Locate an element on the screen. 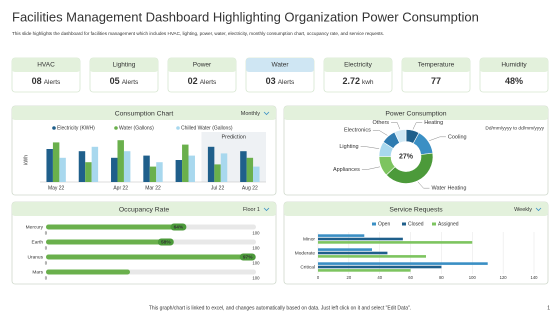 Image resolution: width=560 pixels, height=315 pixels. panel-title: Occupancy Rate is located at coordinates (144, 209).